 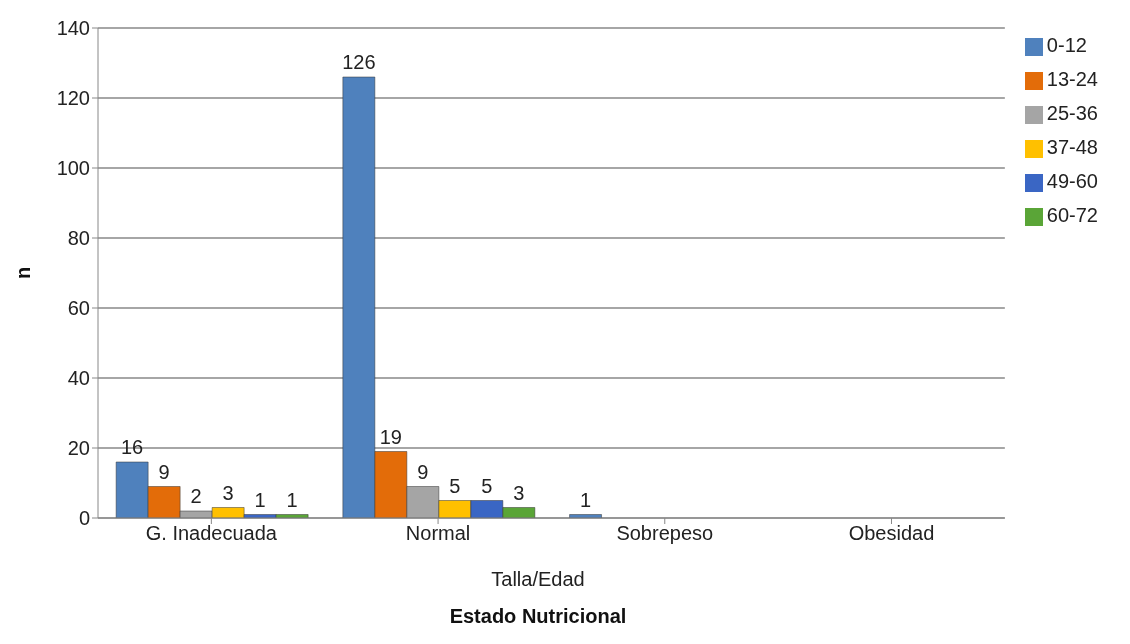 I want to click on legend-label: 60-72, so click(x=1072, y=215).